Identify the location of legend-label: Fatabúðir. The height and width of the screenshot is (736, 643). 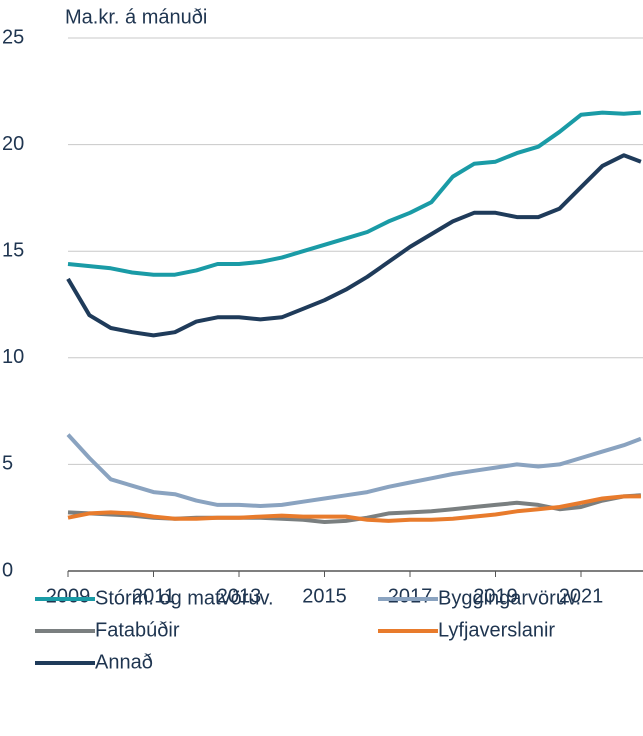
(137, 630).